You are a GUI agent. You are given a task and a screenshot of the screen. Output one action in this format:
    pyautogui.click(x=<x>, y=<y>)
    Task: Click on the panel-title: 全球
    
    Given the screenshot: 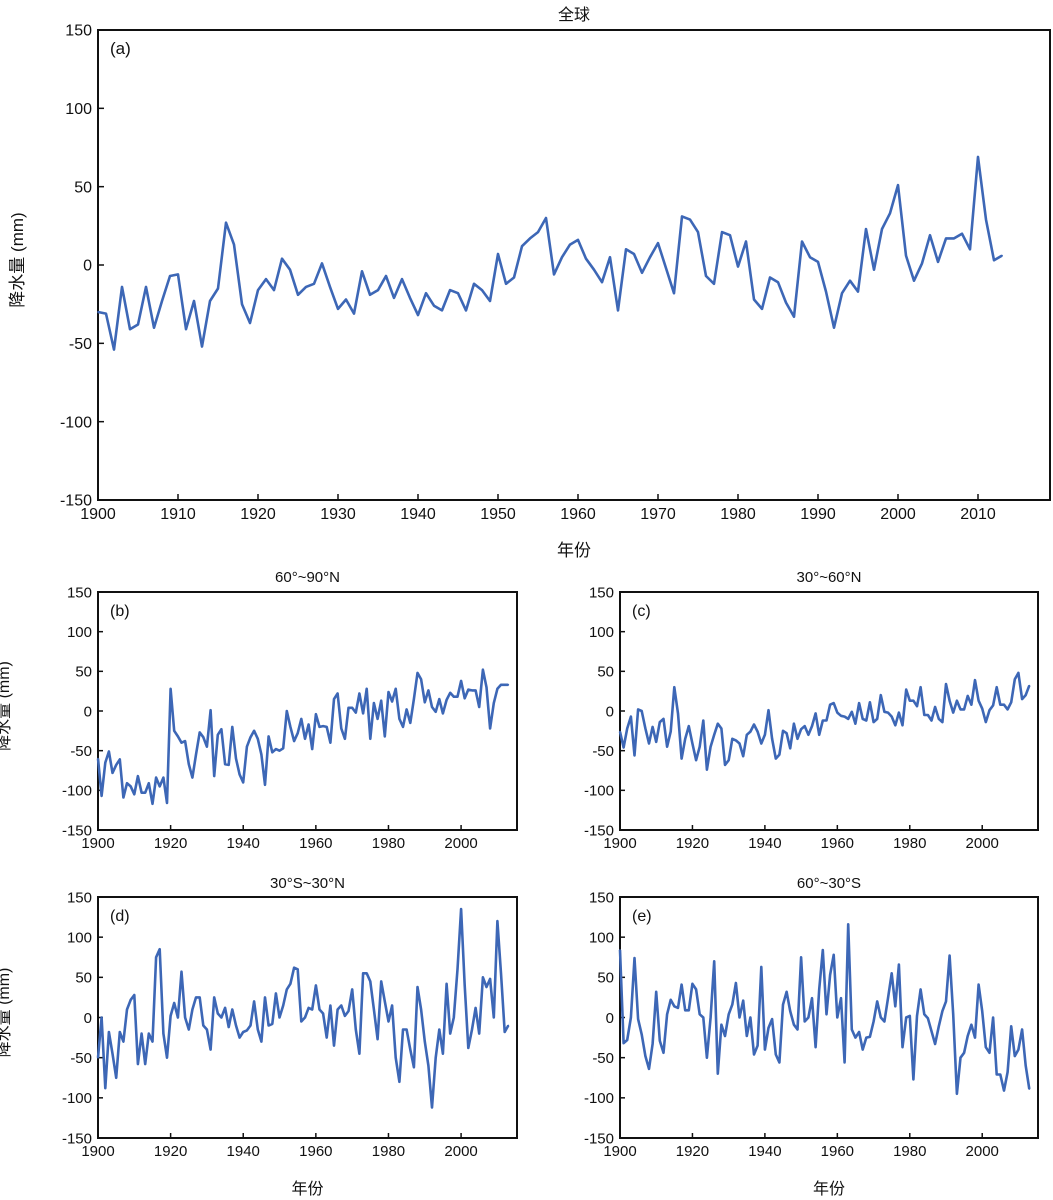 What is the action you would take?
    pyautogui.click(x=574, y=15)
    